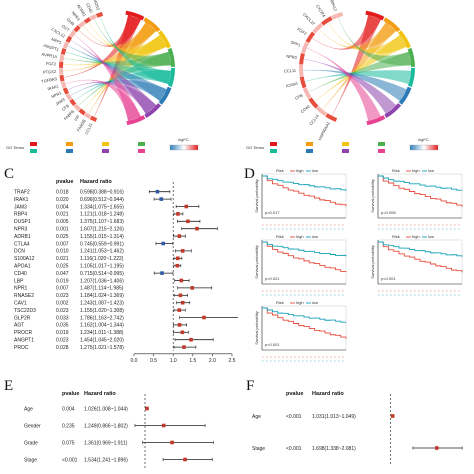 This screenshot has height=474, width=474. What do you see at coordinates (56, 94) in the screenshot?
I see `chord-a-gene-label: NPR1` at bounding box center [56, 94].